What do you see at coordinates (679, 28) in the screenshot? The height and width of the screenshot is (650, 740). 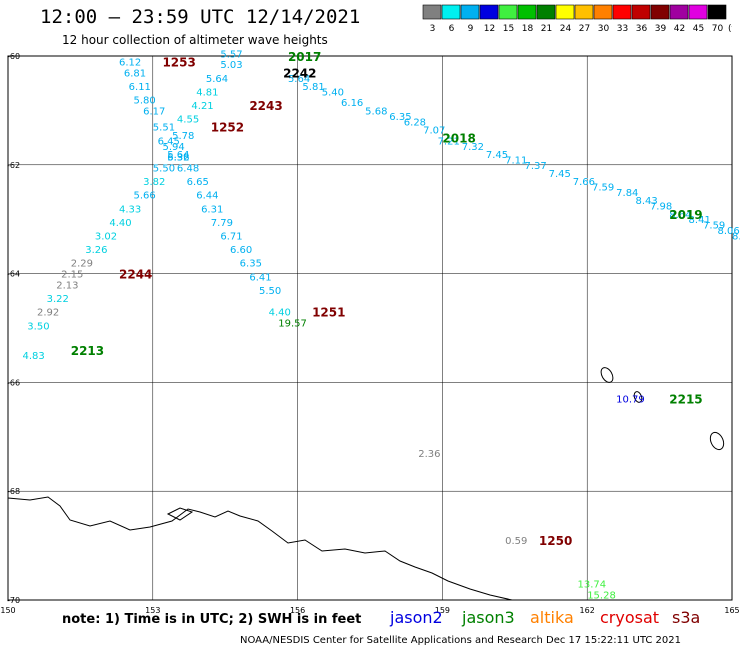 I see `colorbar-label: 42` at bounding box center [679, 28].